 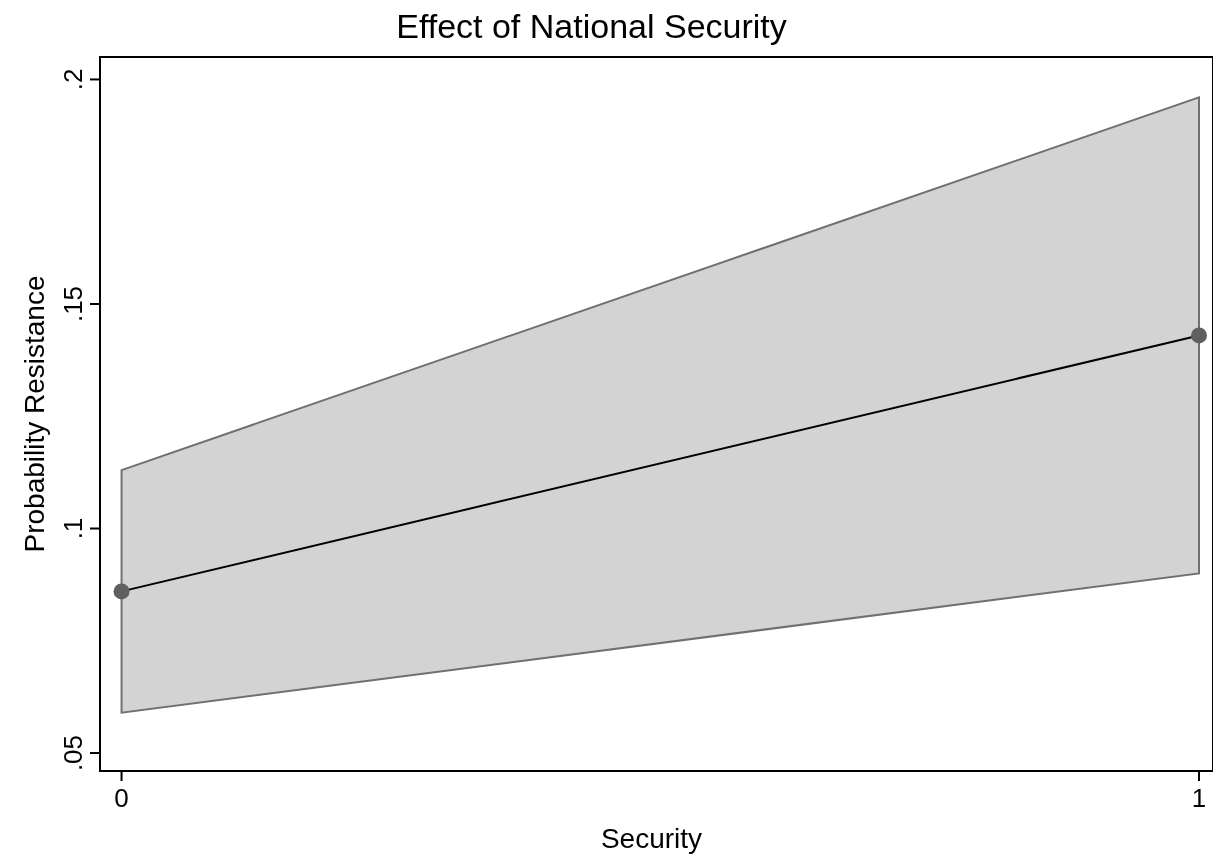 What do you see at coordinates (1199, 798) in the screenshot?
I see `x-tick-label: 1` at bounding box center [1199, 798].